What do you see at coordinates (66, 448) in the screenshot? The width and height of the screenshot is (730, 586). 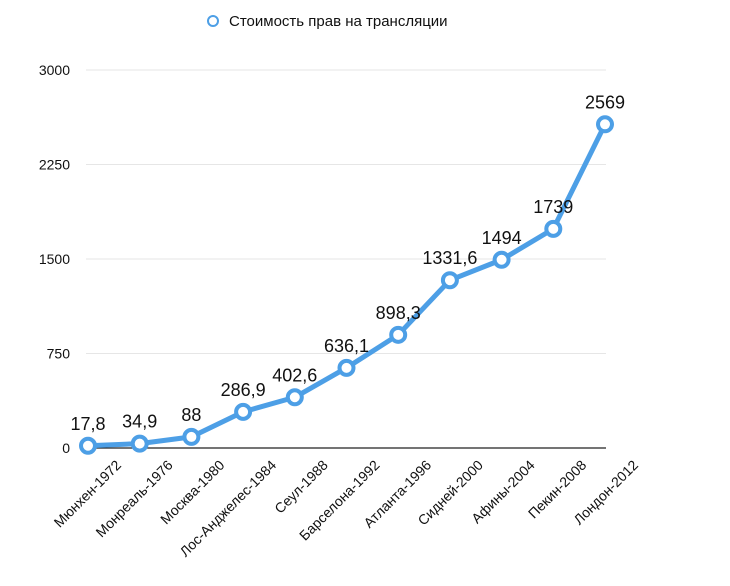 I see `y-tick-label: 0` at bounding box center [66, 448].